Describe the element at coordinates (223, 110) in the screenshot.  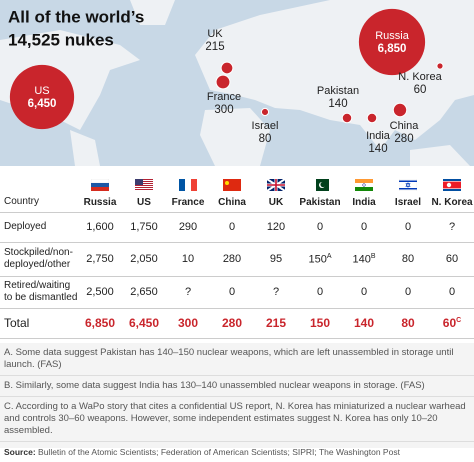
I see `value-label: 300` at that location.